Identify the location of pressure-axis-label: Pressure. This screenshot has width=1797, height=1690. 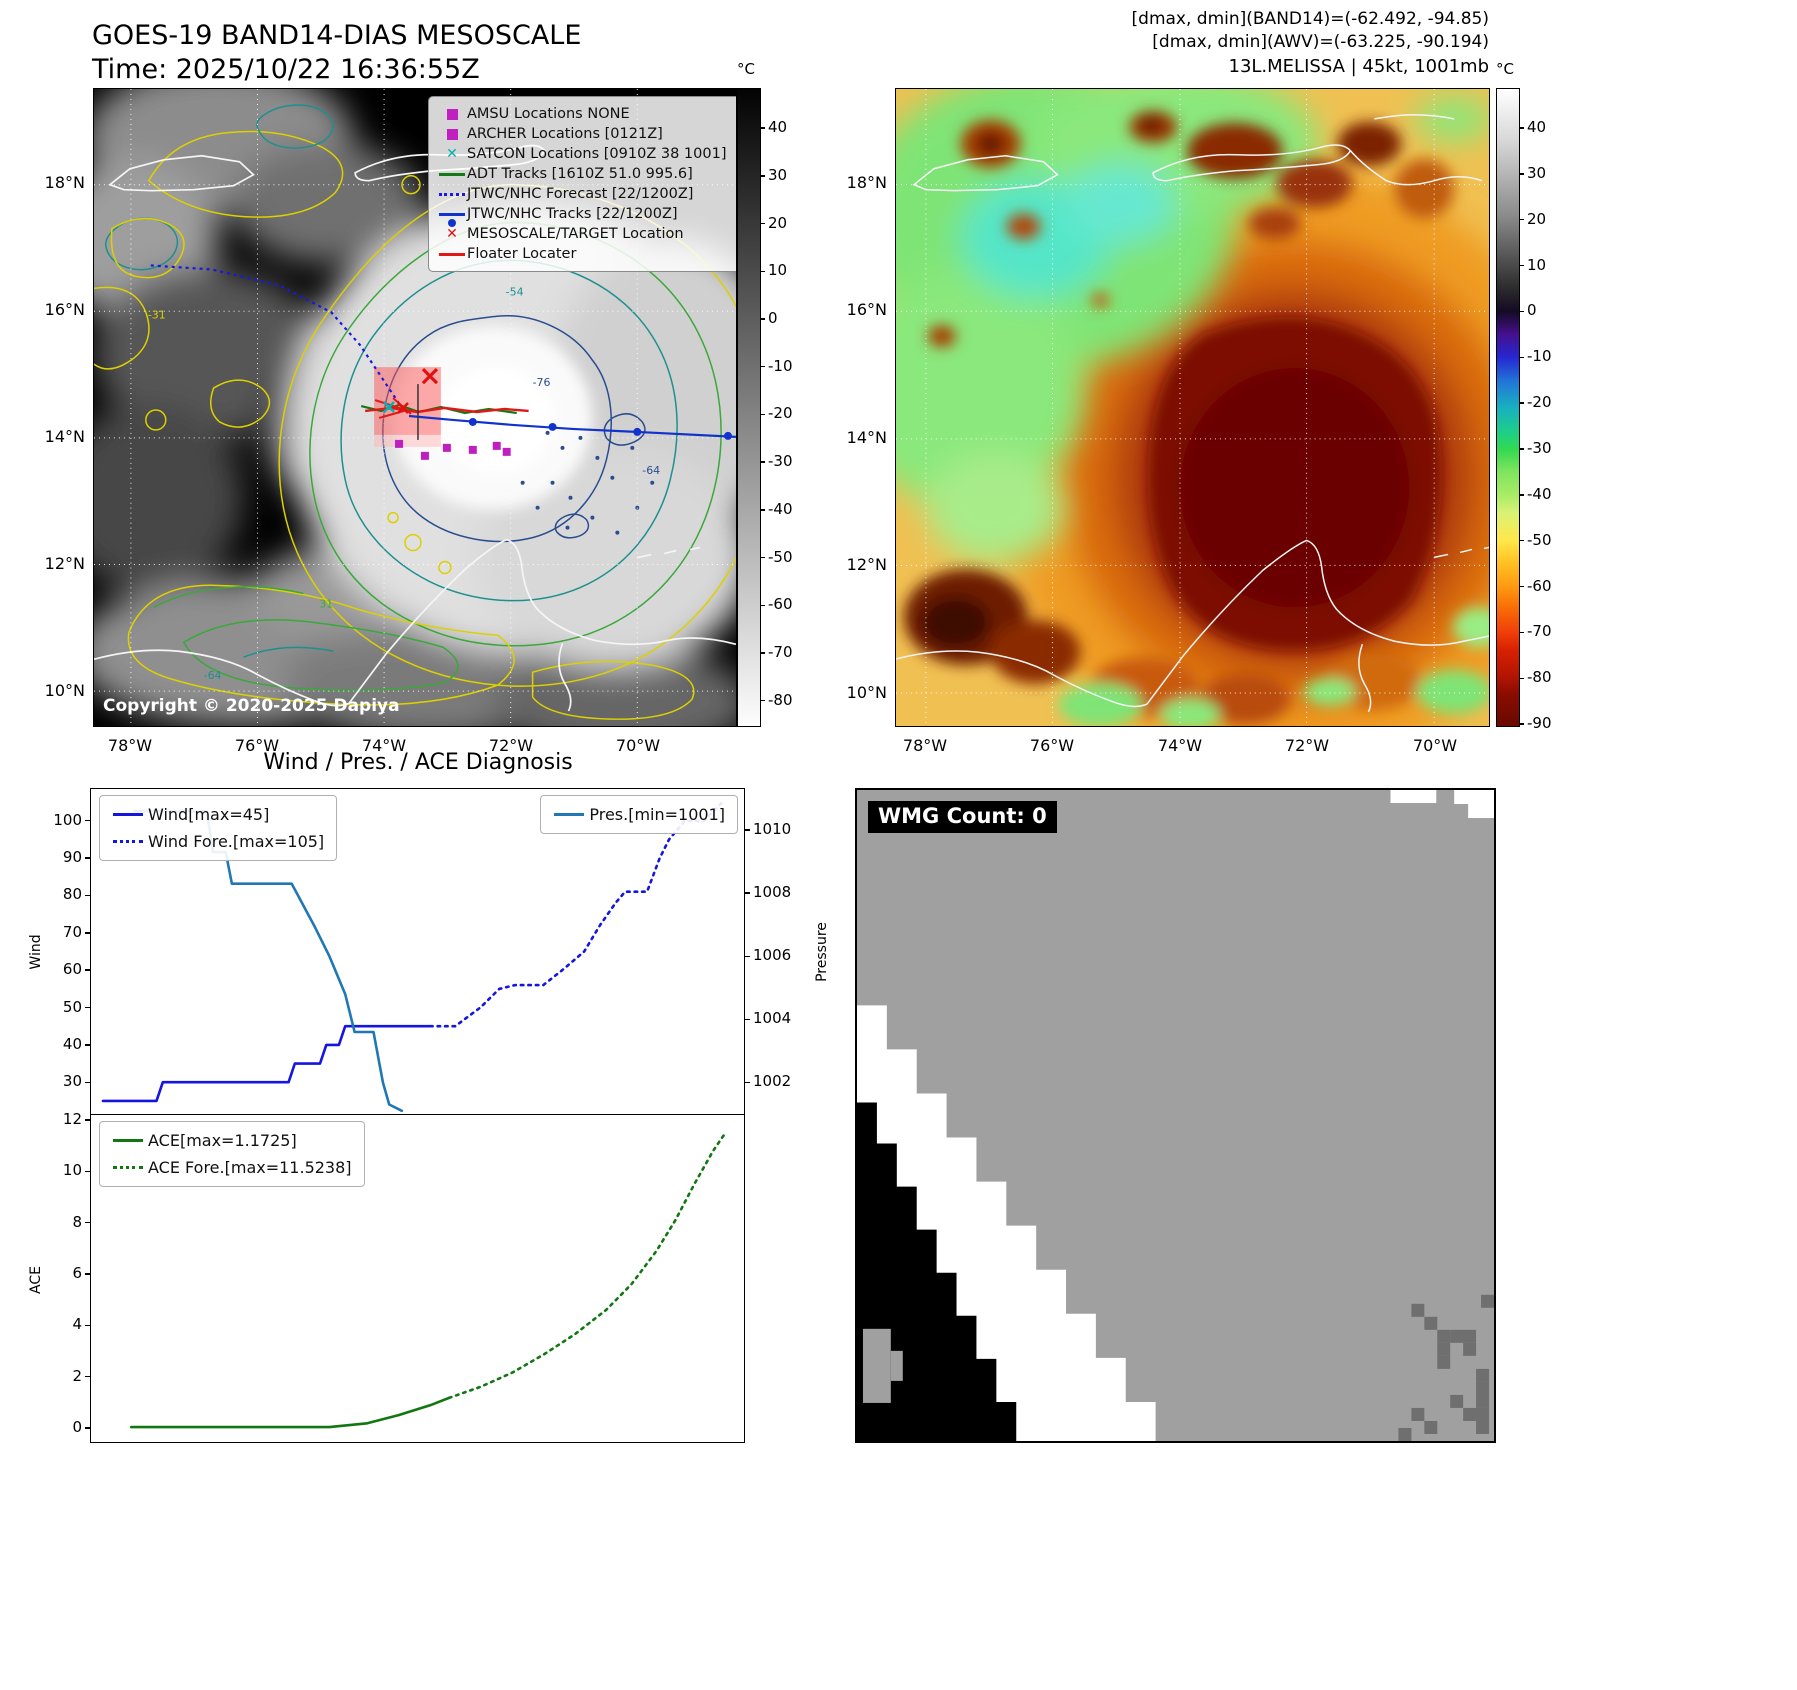
(822, 952).